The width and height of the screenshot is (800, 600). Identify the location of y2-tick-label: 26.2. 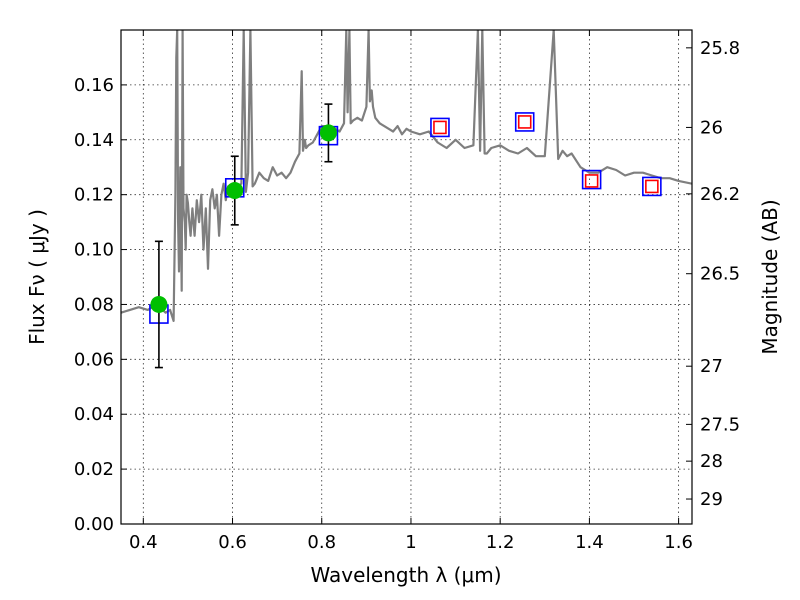
(720, 194).